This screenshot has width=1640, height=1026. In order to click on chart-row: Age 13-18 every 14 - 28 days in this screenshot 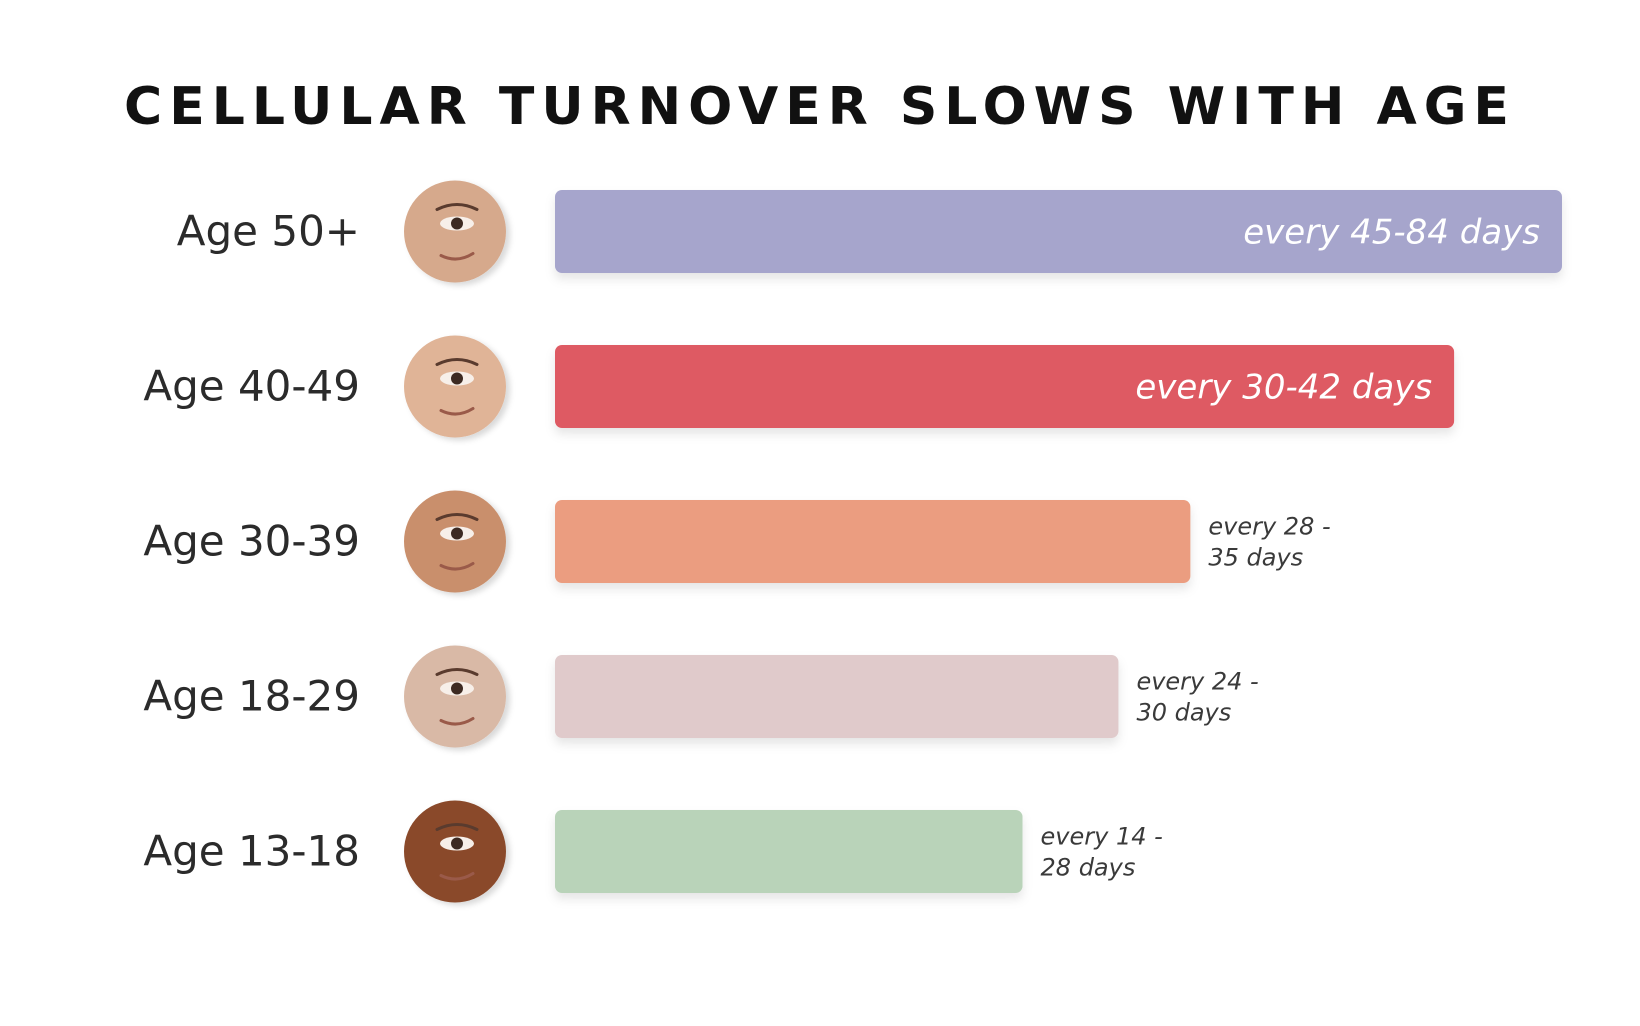, I will do `click(653, 851)`.